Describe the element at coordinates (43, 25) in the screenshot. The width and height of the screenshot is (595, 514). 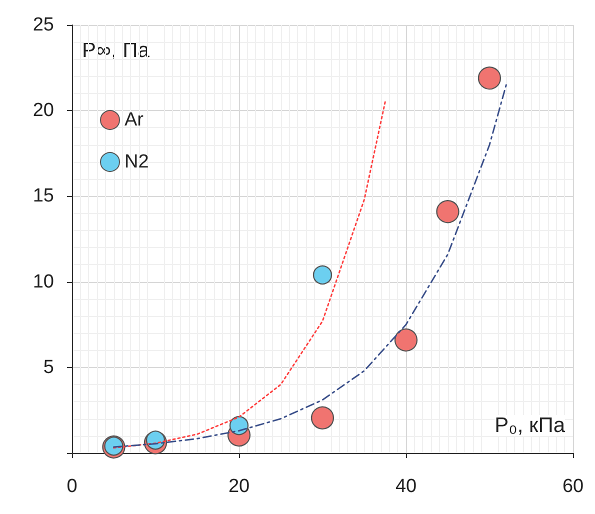
I see `y-tick-label: 25` at that location.